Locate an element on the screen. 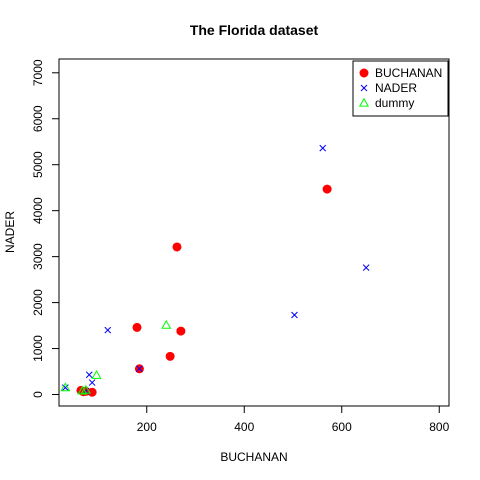 The image size is (480, 480). y-axis: 0 1000 2000 3000 4000 5000 6000 7000 is located at coordinates (45, 228).